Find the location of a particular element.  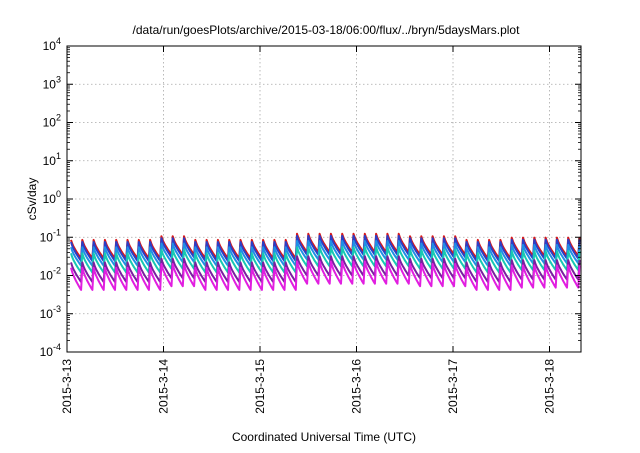

y-tick-label: 10¹ is located at coordinates (52, 159).